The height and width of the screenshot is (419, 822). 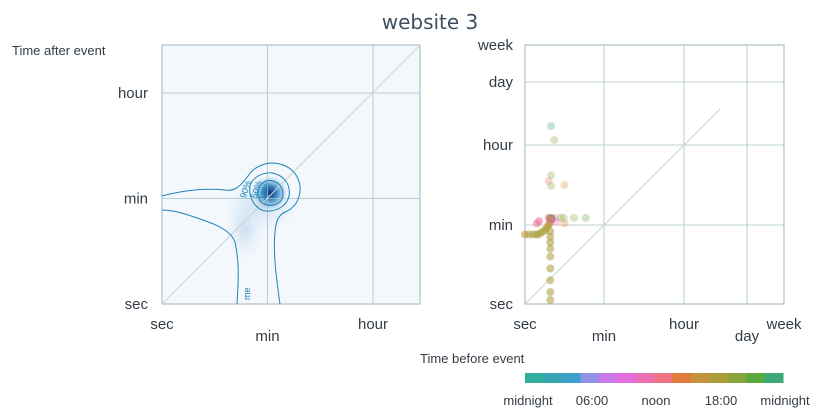 What do you see at coordinates (137, 304) in the screenshot?
I see `left-ytick-label: sec` at bounding box center [137, 304].